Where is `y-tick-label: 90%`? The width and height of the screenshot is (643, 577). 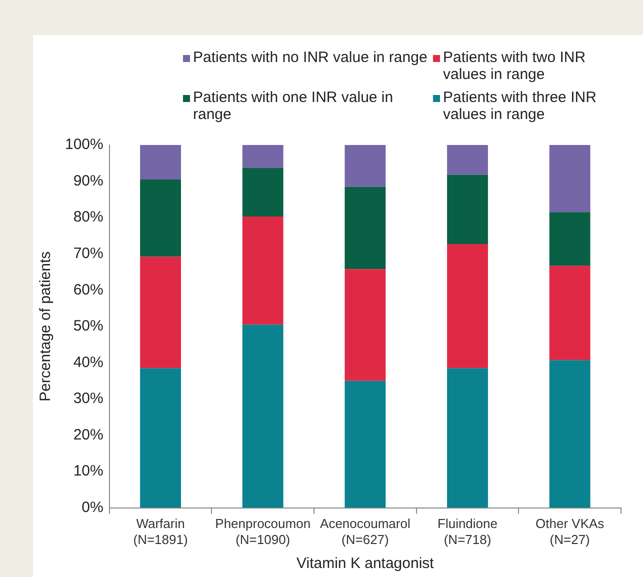 y-tick-label: 90% is located at coordinates (88, 181).